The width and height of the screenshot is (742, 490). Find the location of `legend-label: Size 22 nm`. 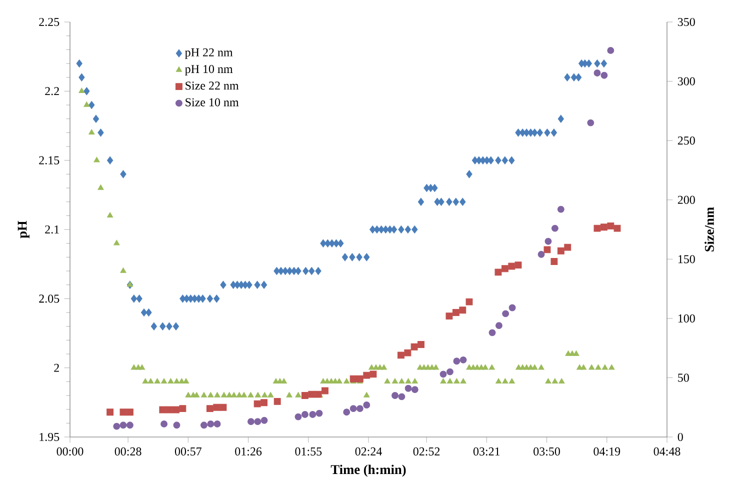

legend-label: Size 22 nm is located at coordinates (212, 86).